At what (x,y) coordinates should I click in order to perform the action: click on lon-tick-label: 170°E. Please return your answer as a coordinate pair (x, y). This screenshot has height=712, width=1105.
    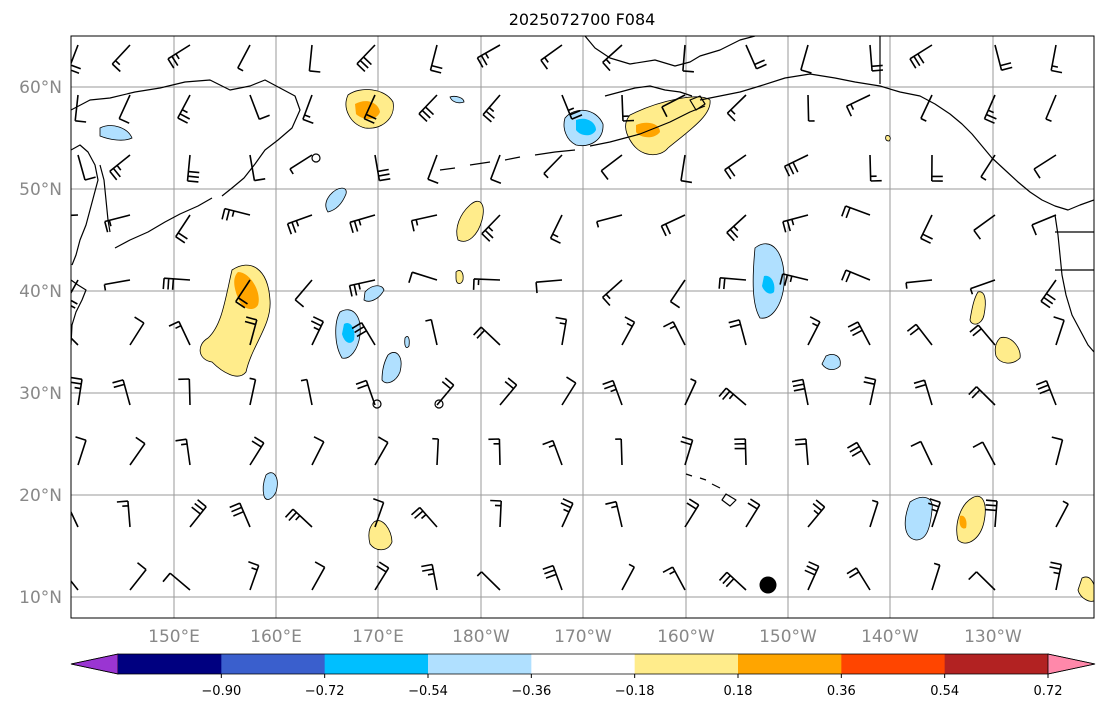
    Looking at the image, I should click on (378, 637).